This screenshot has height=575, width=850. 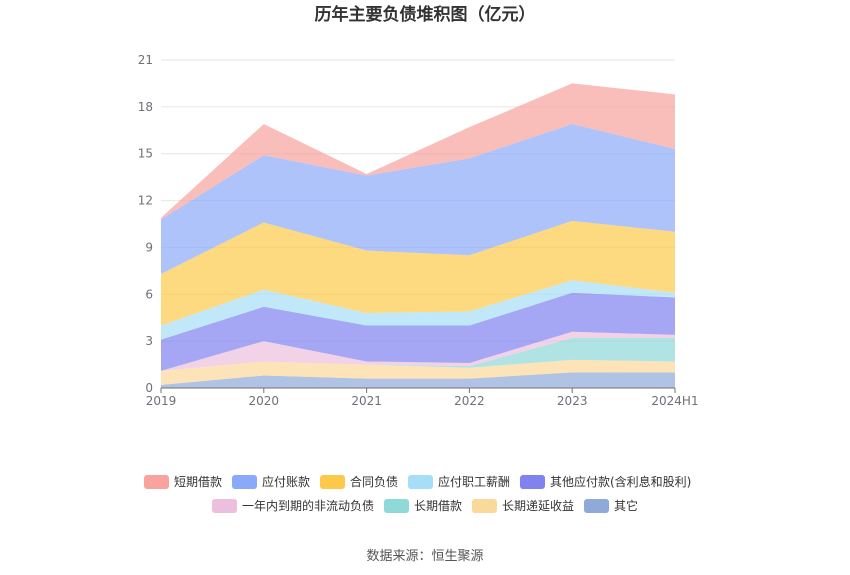 I want to click on legend-item: 其它, so click(x=611, y=505).